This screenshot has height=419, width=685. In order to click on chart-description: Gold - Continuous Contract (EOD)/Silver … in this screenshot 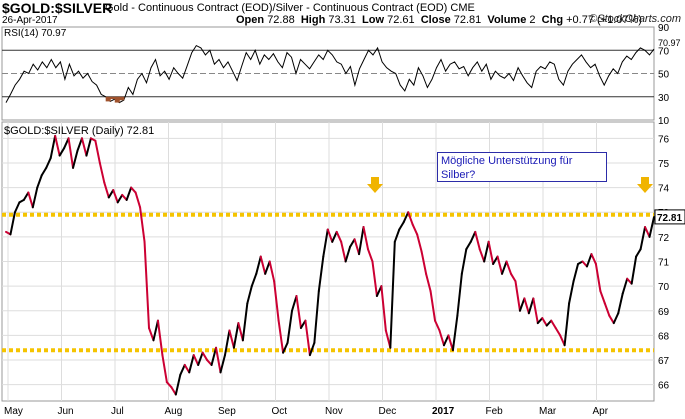, I will do `click(290, 8)`.